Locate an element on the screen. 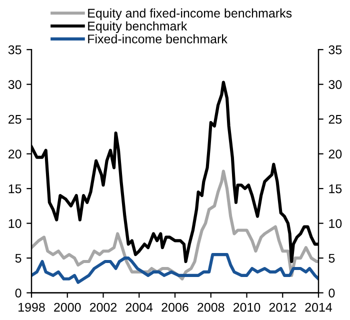  y-tick-label: 25 is located at coordinates (15, 119).